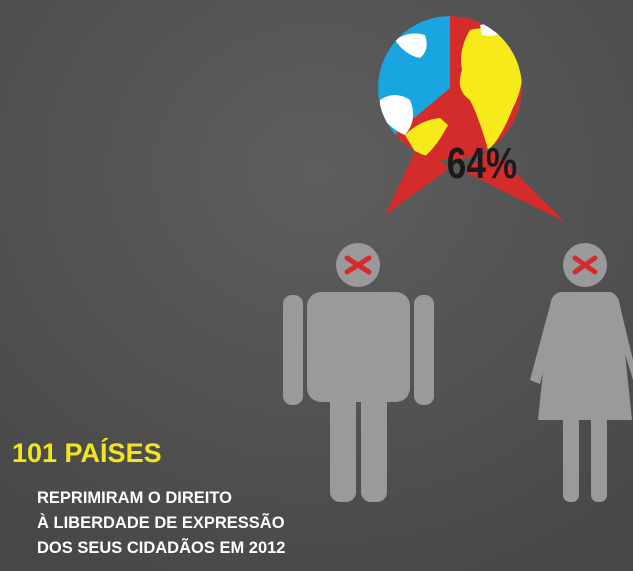 This screenshot has height=571, width=633. Describe the element at coordinates (87, 452) in the screenshot. I see `headline: 101 PAÍSES` at that location.